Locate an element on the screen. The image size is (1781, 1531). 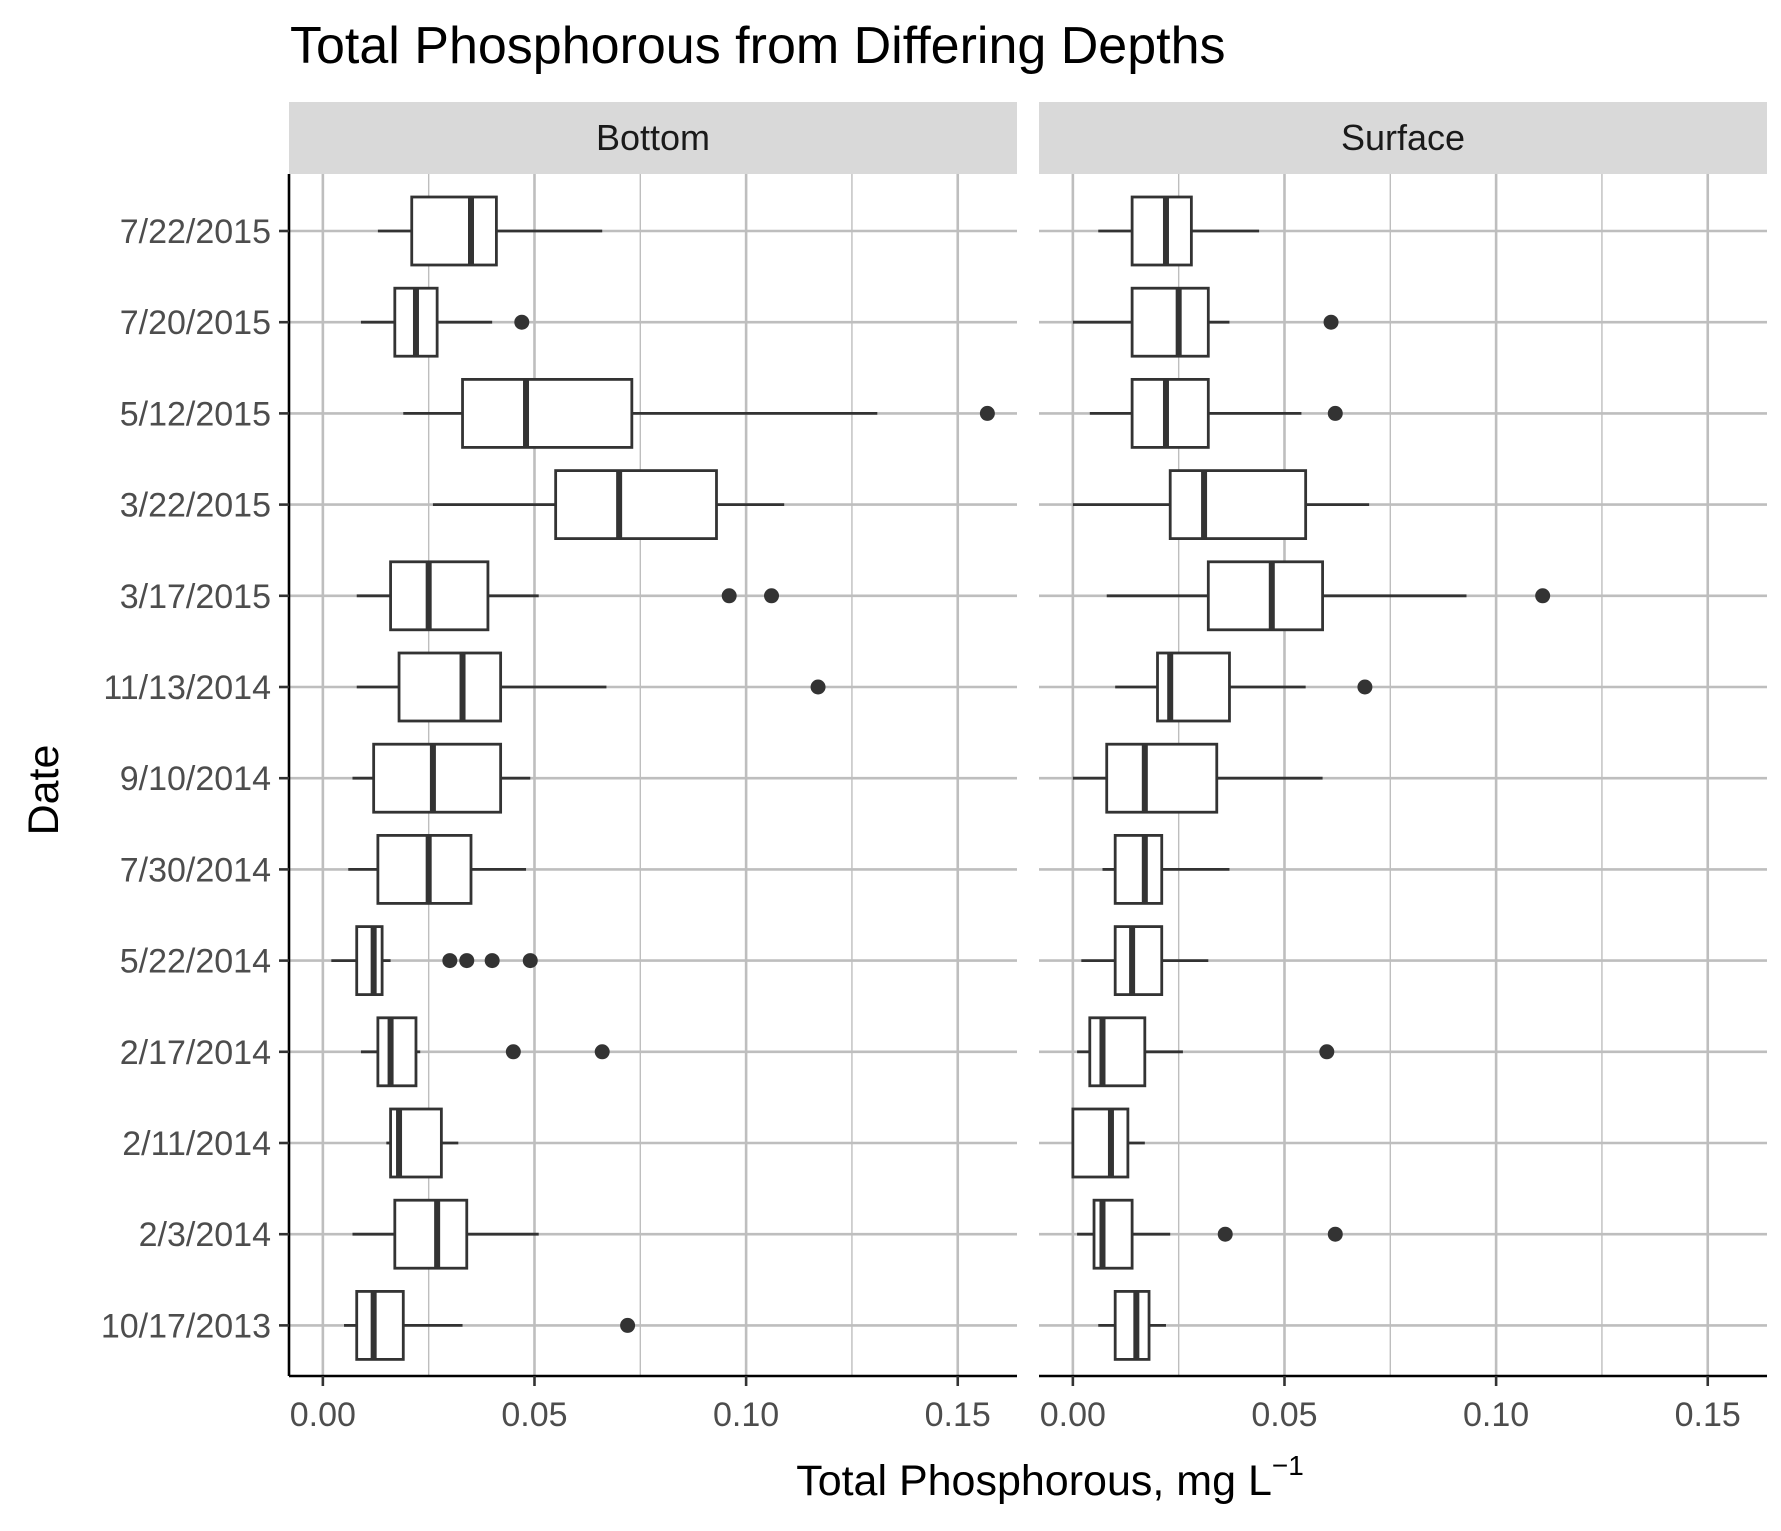
y-tick-label: 9/10/2014 is located at coordinates (195, 779).